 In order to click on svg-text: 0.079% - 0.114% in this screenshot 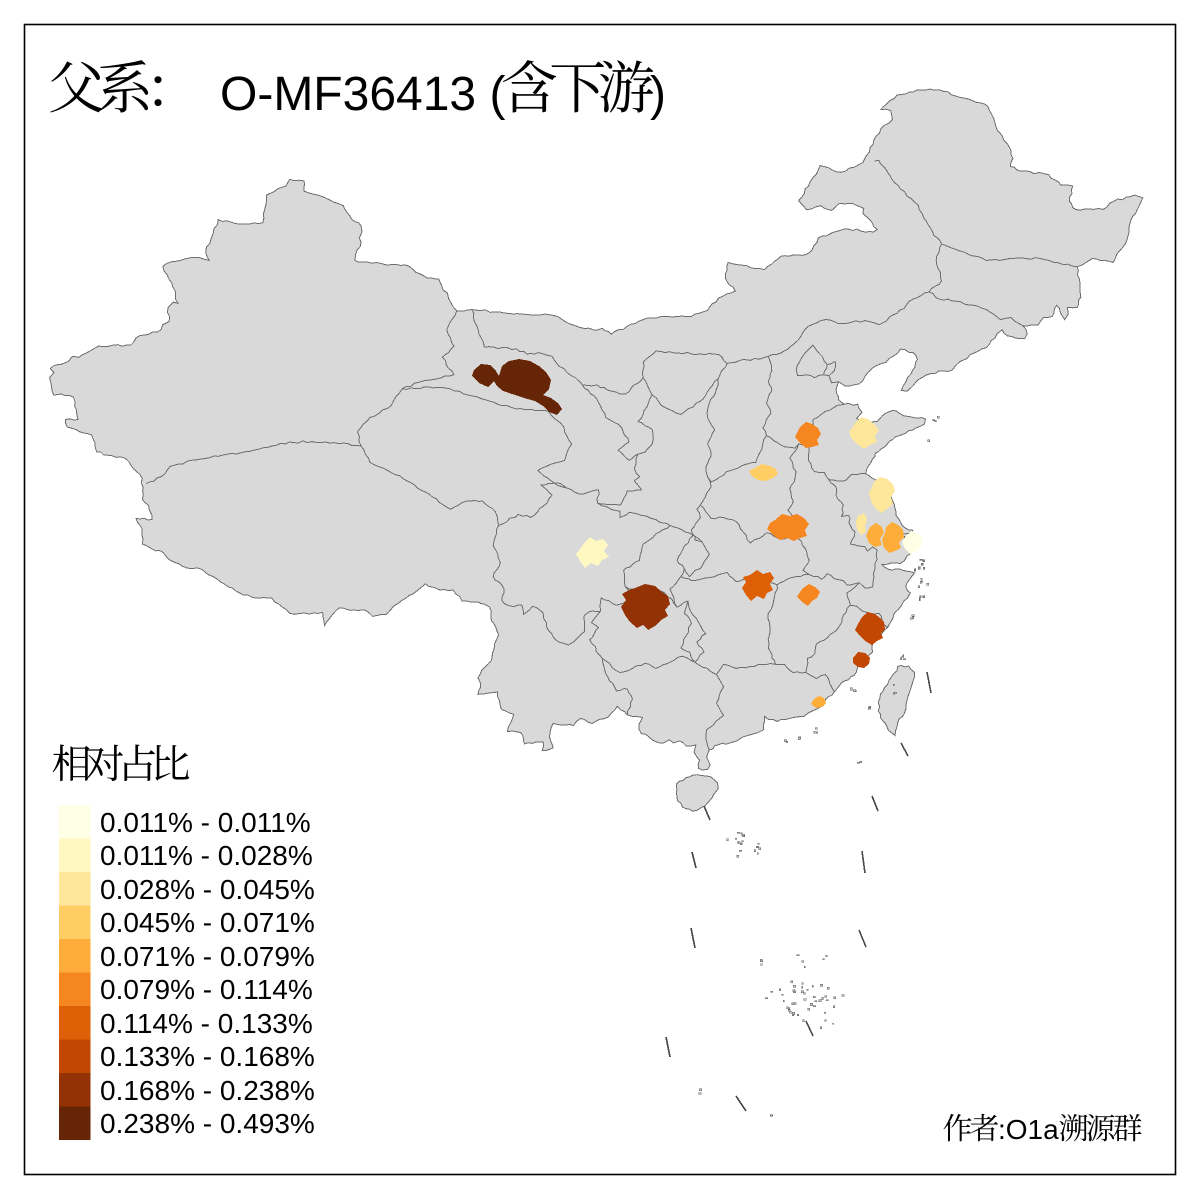, I will do `click(206, 989)`.